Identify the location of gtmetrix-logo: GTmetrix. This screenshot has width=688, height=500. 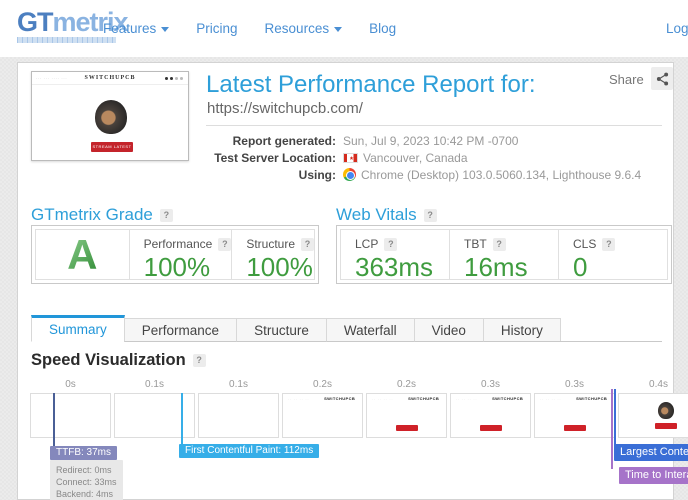
(73, 25).